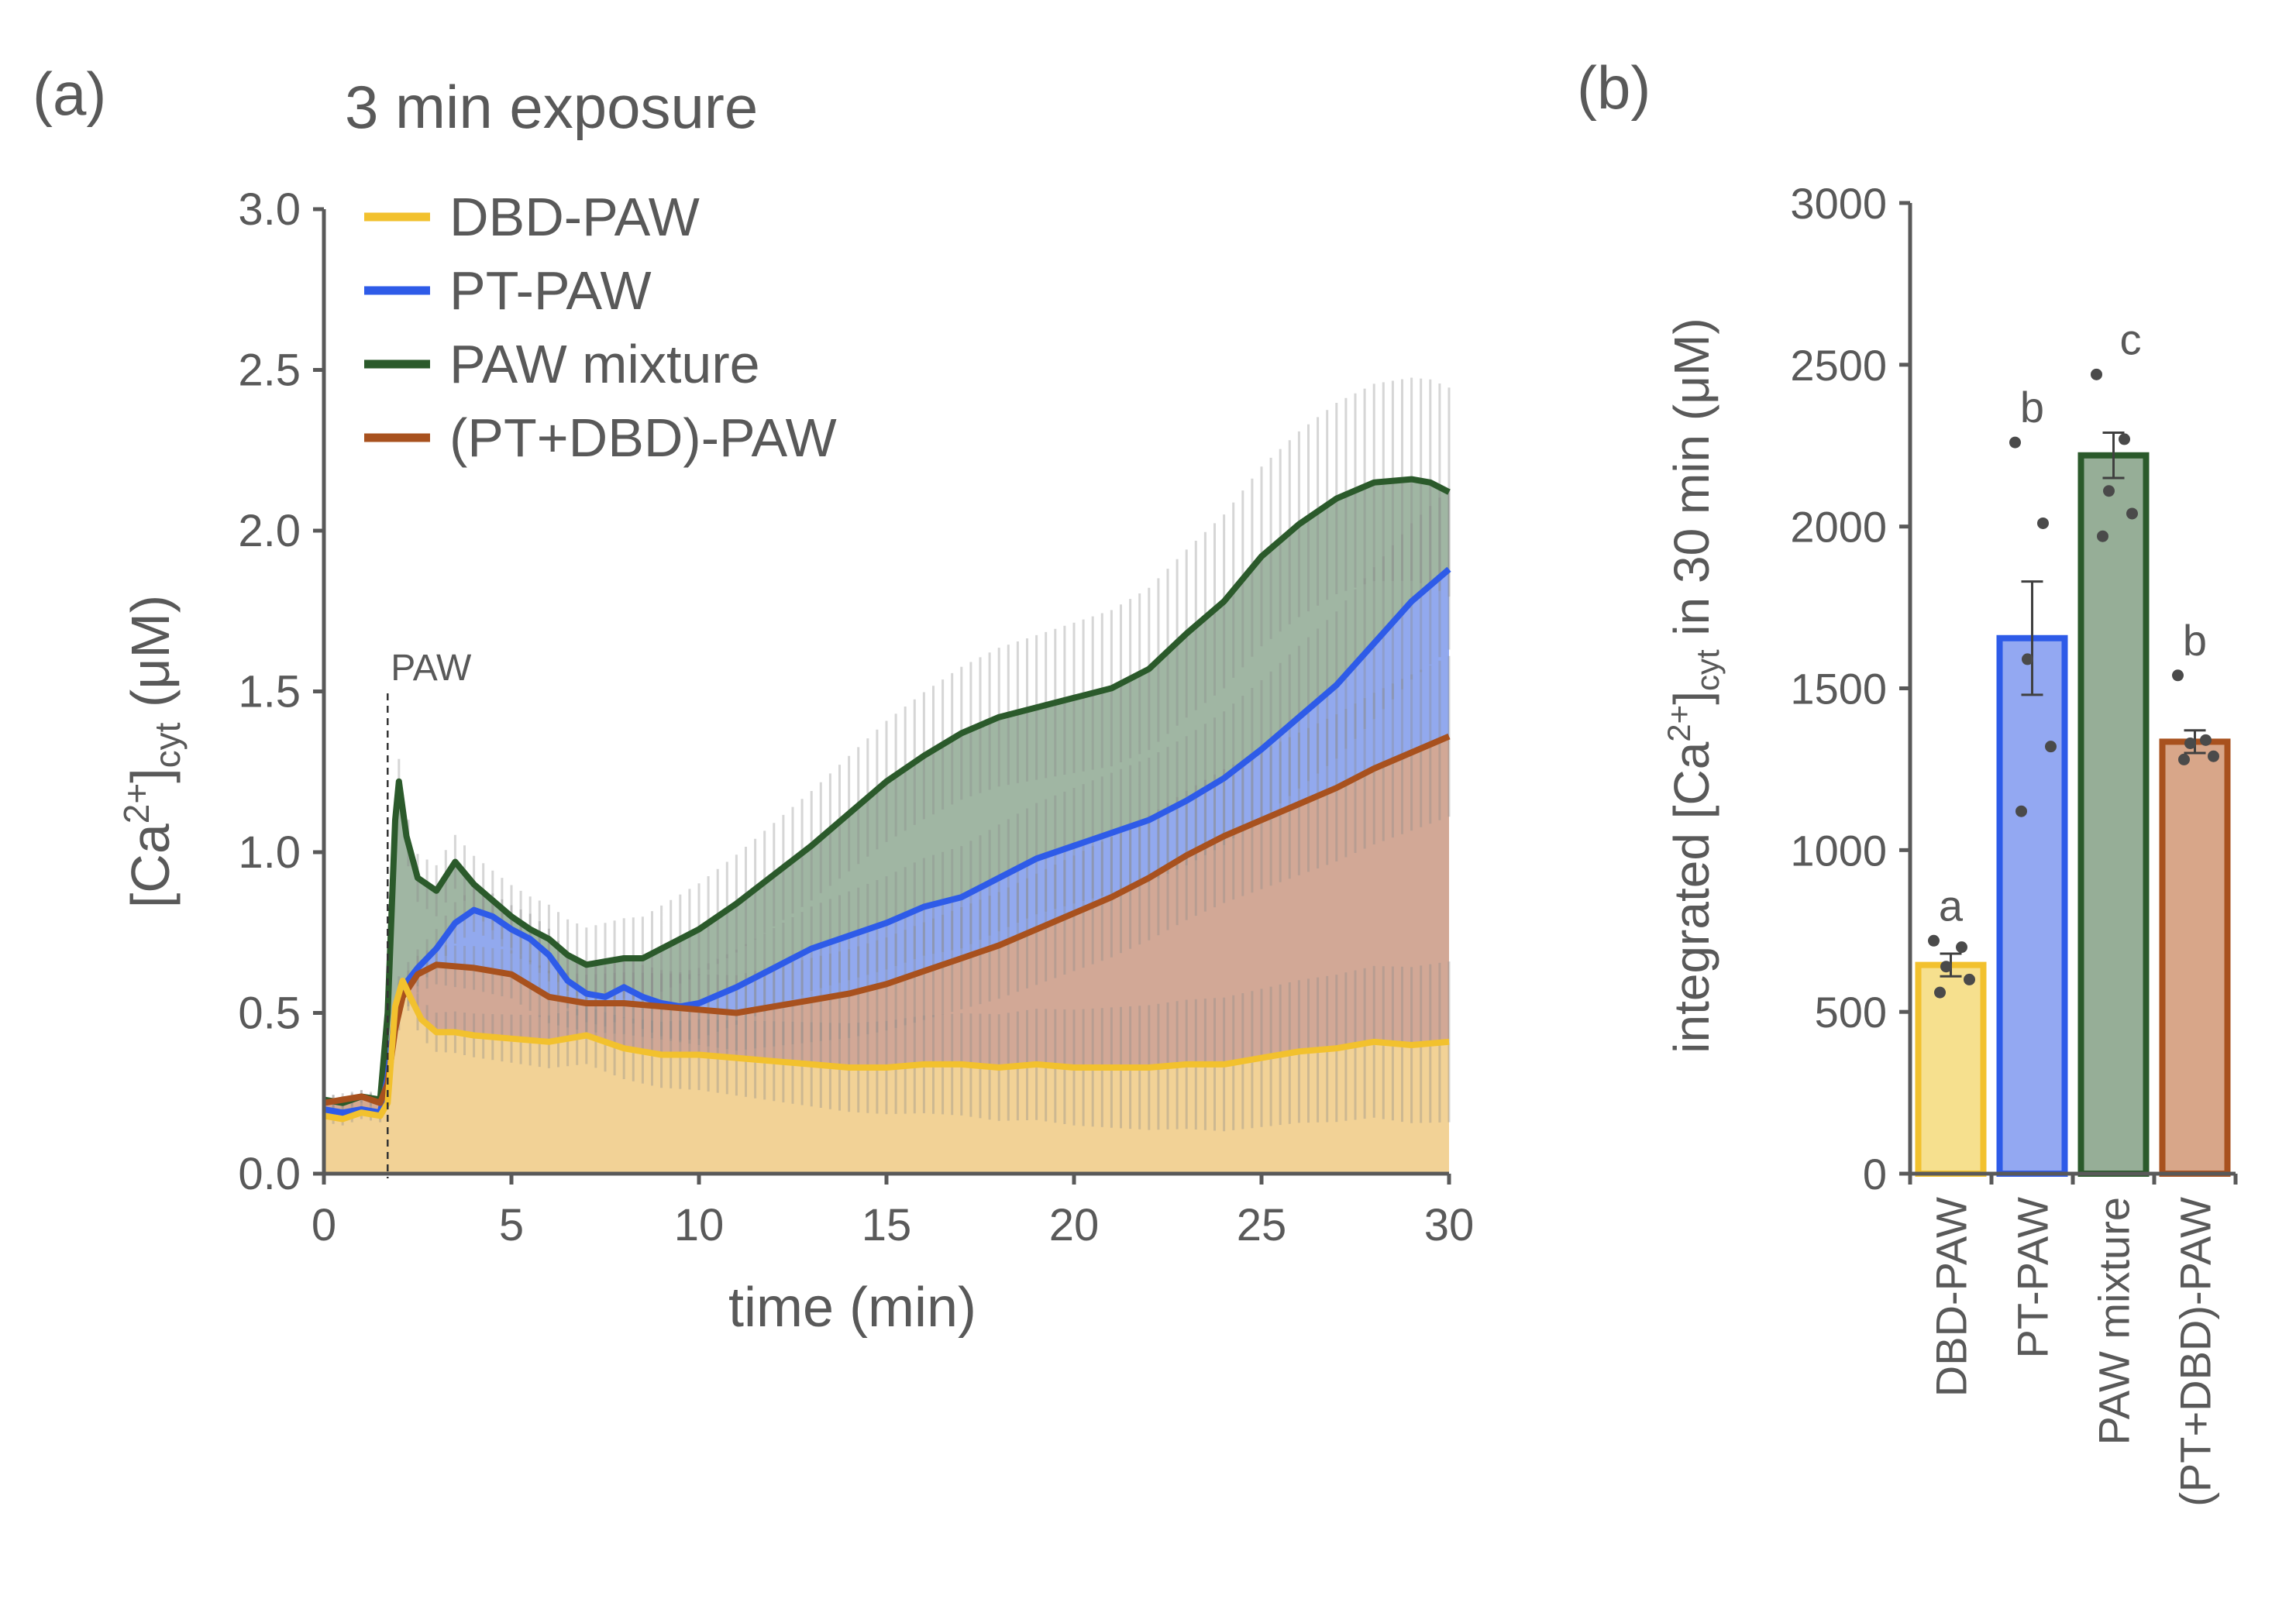  Describe the element at coordinates (1839, 366) in the screenshot. I see `panel-b-y-tick-label: 2500` at that location.